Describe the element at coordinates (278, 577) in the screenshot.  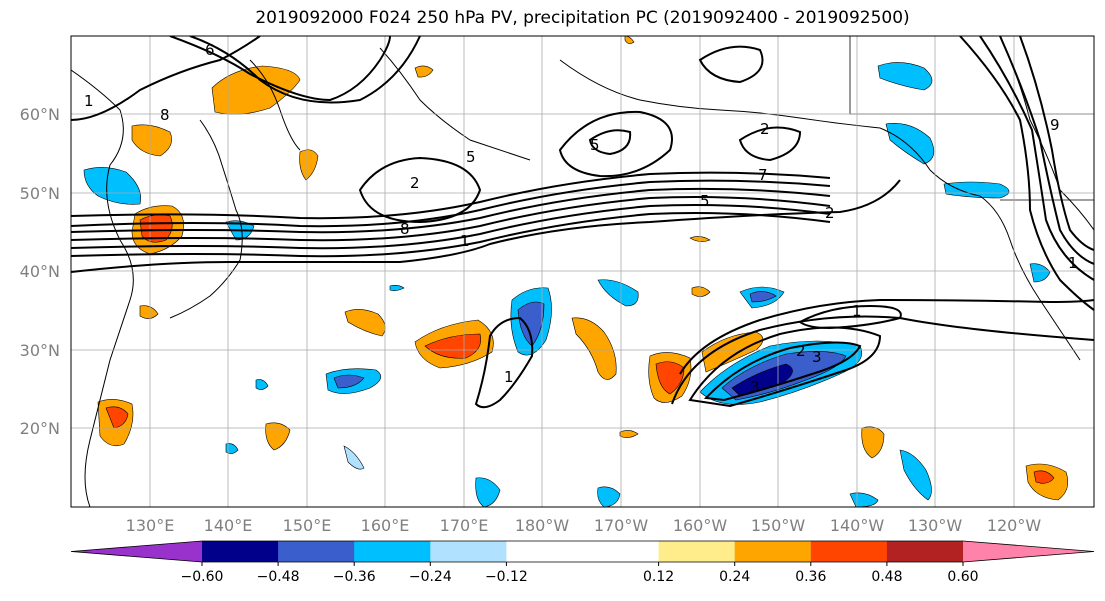
I see `colorbar-tick-label: −0.48` at that location.